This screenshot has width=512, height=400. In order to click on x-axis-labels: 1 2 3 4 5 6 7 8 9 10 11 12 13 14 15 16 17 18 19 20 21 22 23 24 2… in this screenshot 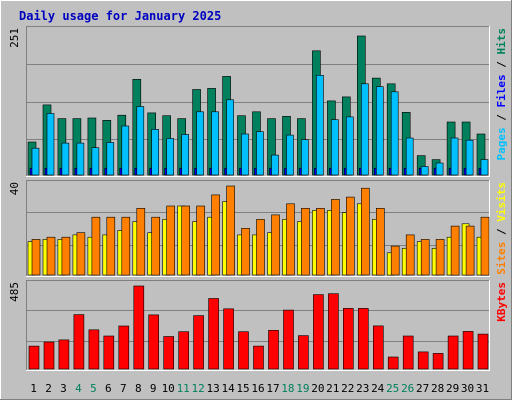, I will do `click(259, 388)`.